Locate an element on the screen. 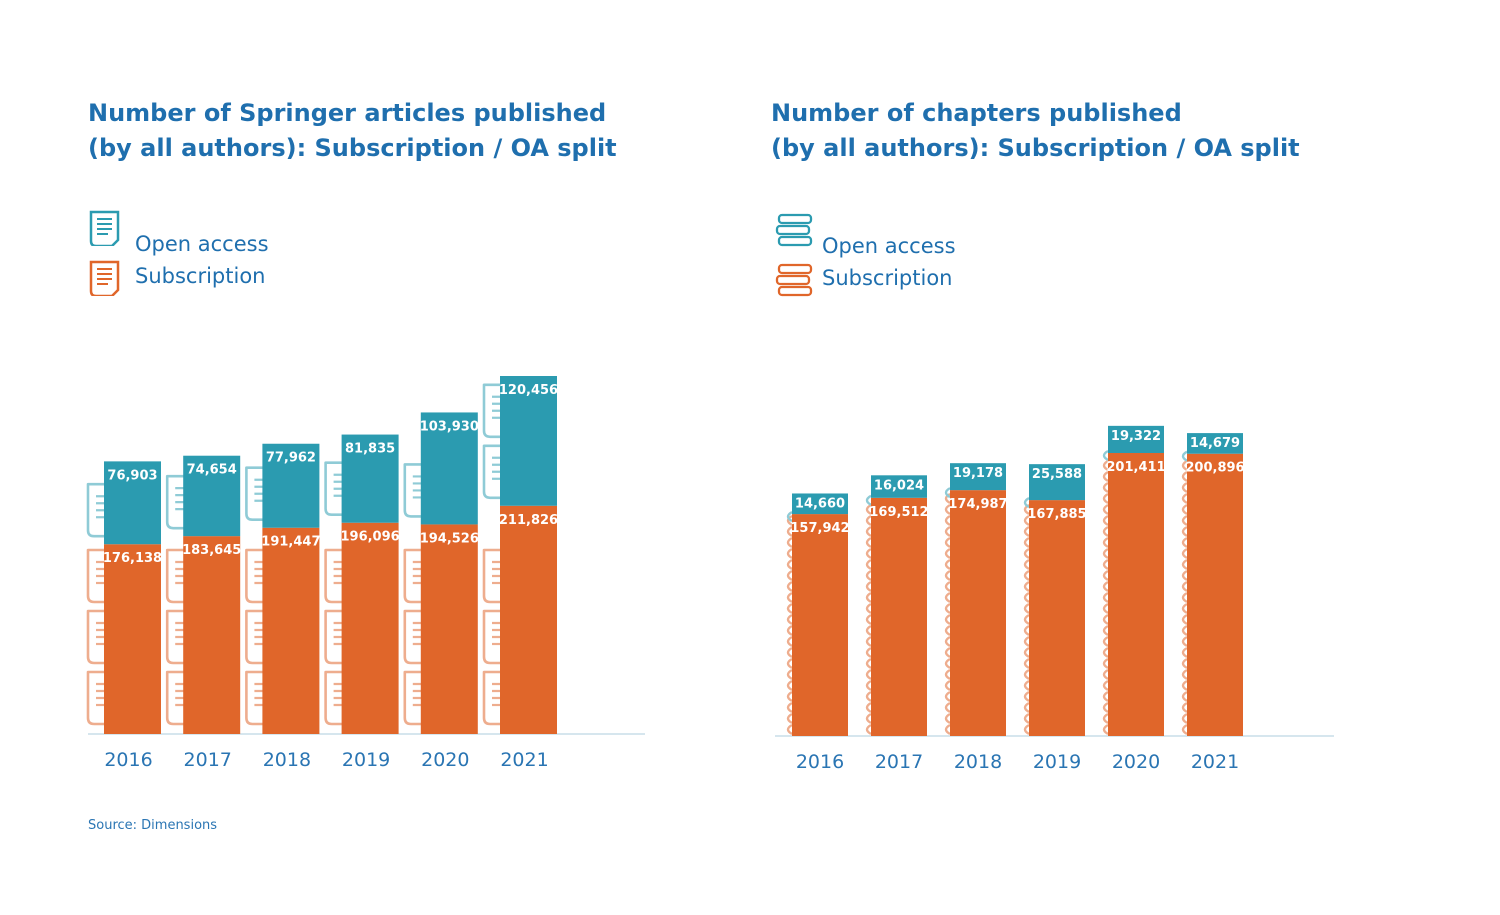 The height and width of the screenshot is (915, 1500). chart-2-tick-2020: 2020 is located at coordinates (1136, 762).